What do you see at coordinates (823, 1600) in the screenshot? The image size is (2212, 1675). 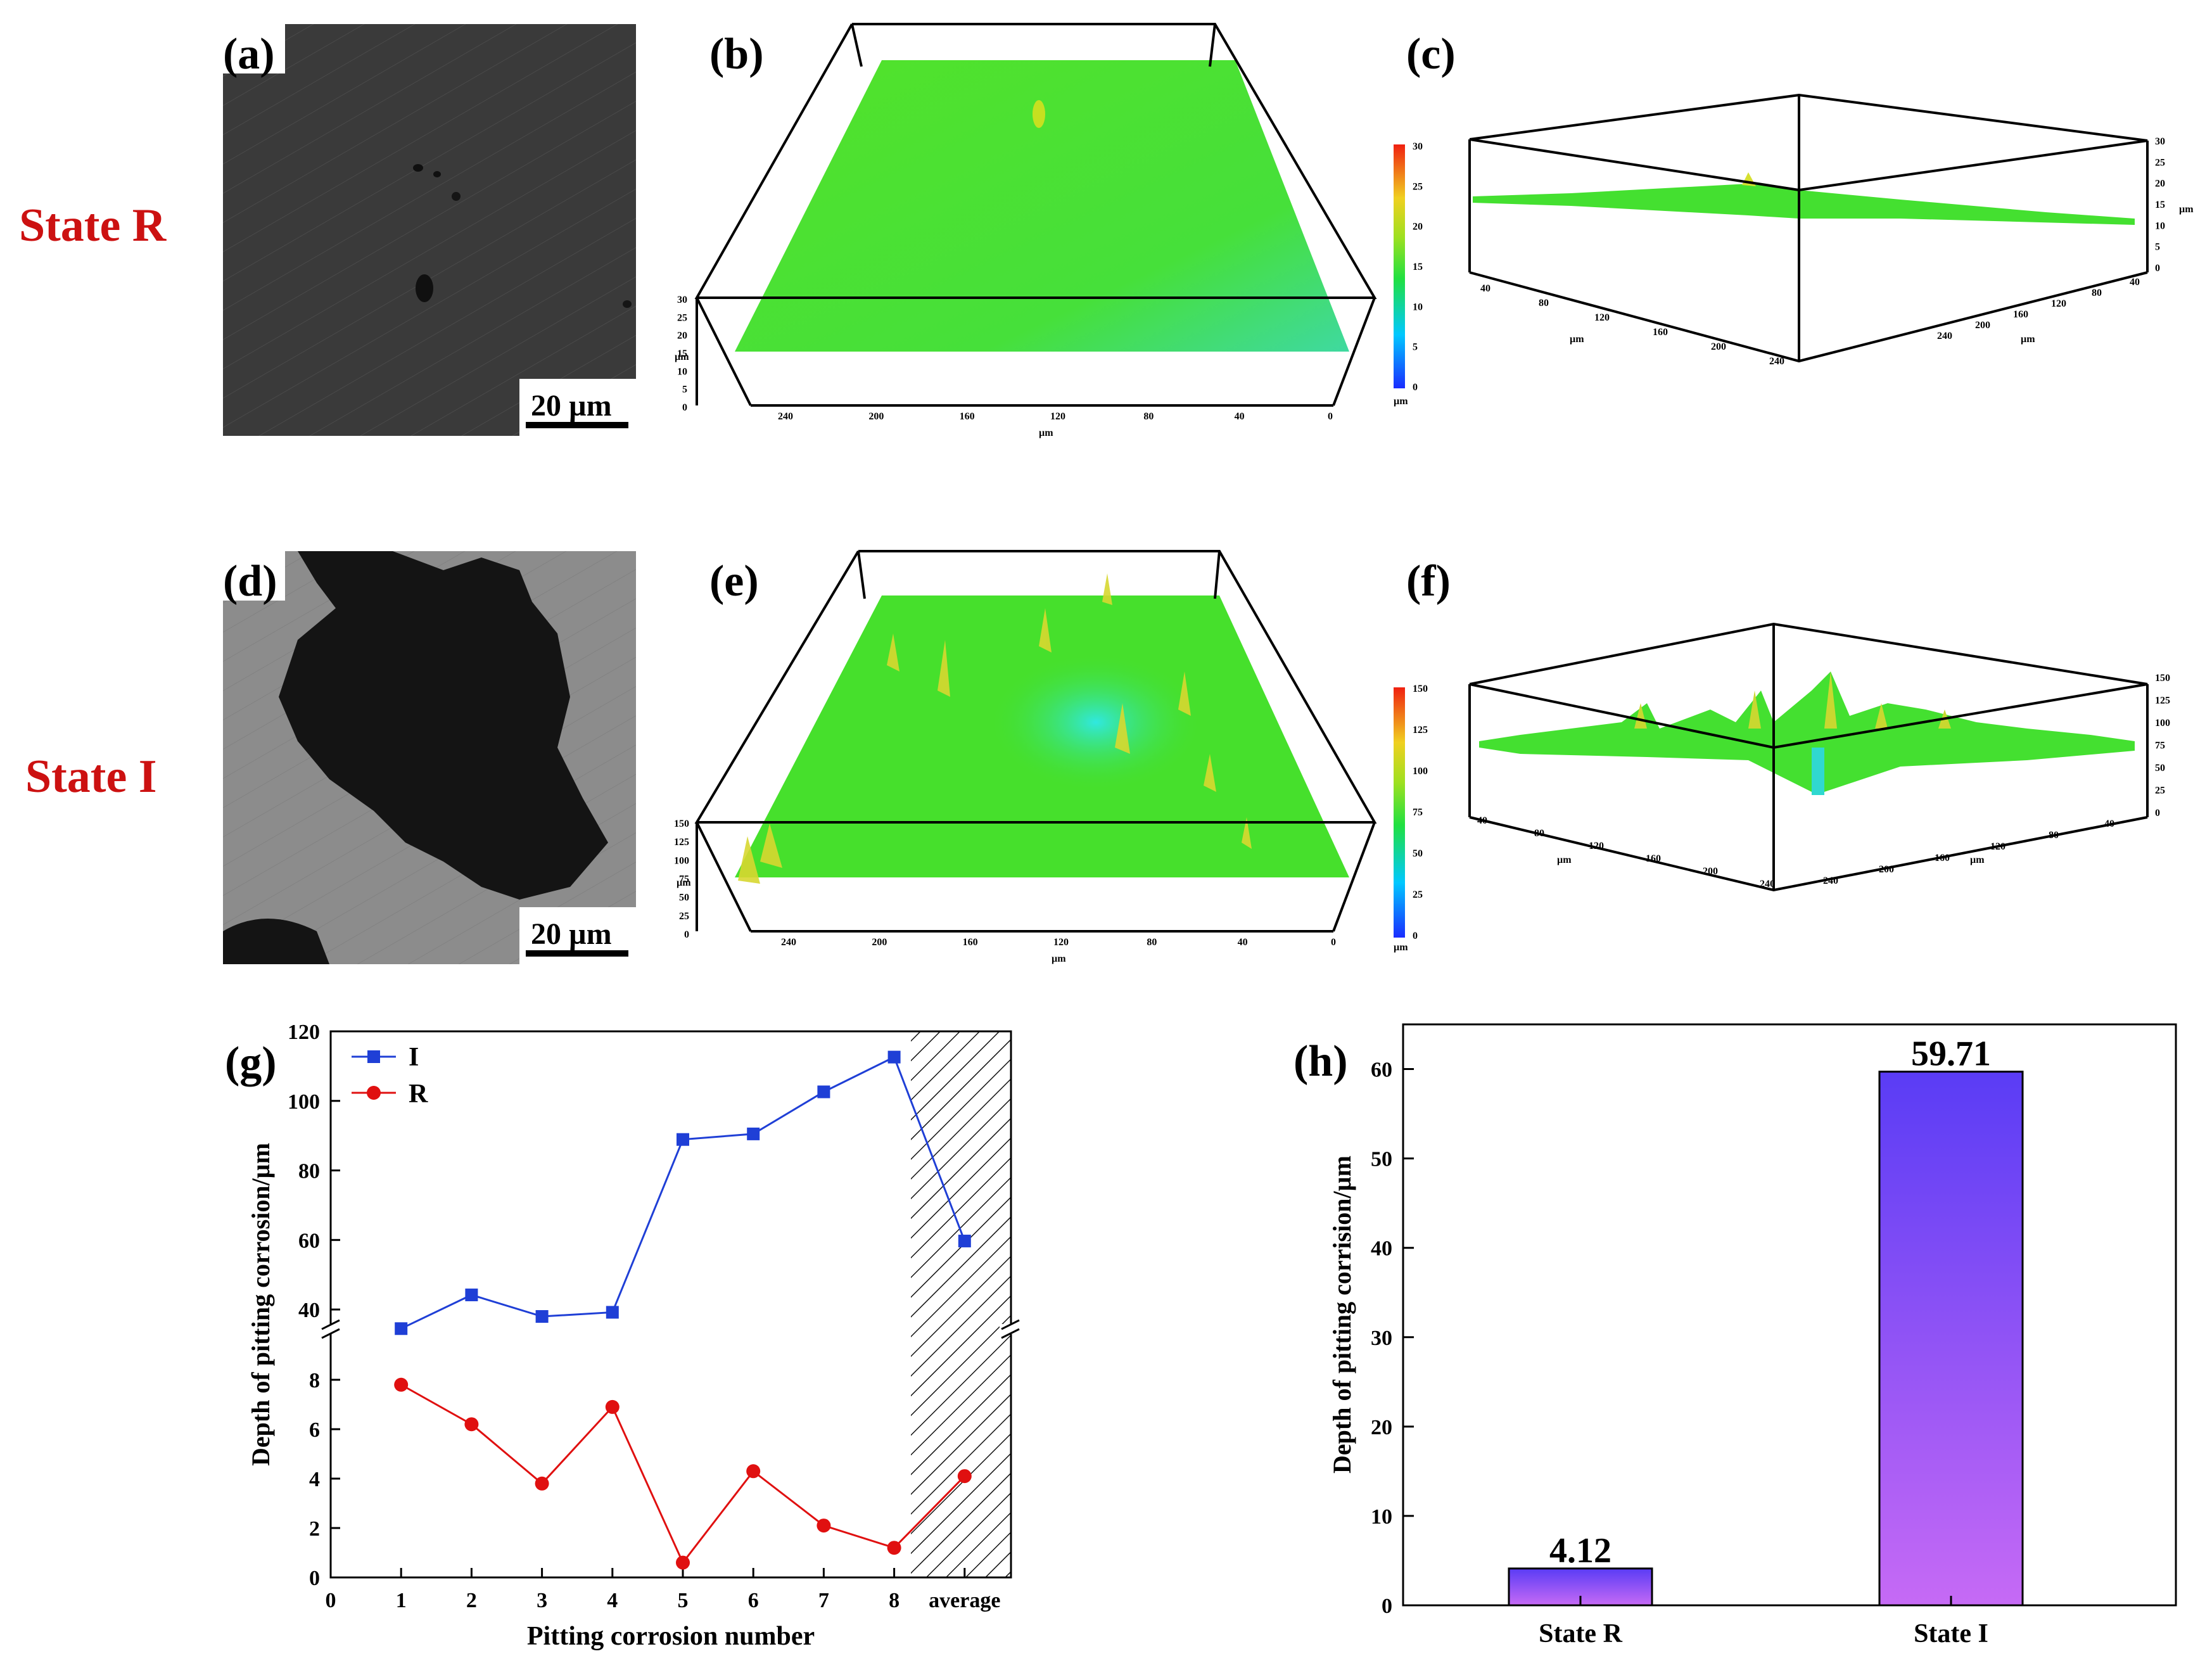 I see `x-tick-label: 7` at bounding box center [823, 1600].